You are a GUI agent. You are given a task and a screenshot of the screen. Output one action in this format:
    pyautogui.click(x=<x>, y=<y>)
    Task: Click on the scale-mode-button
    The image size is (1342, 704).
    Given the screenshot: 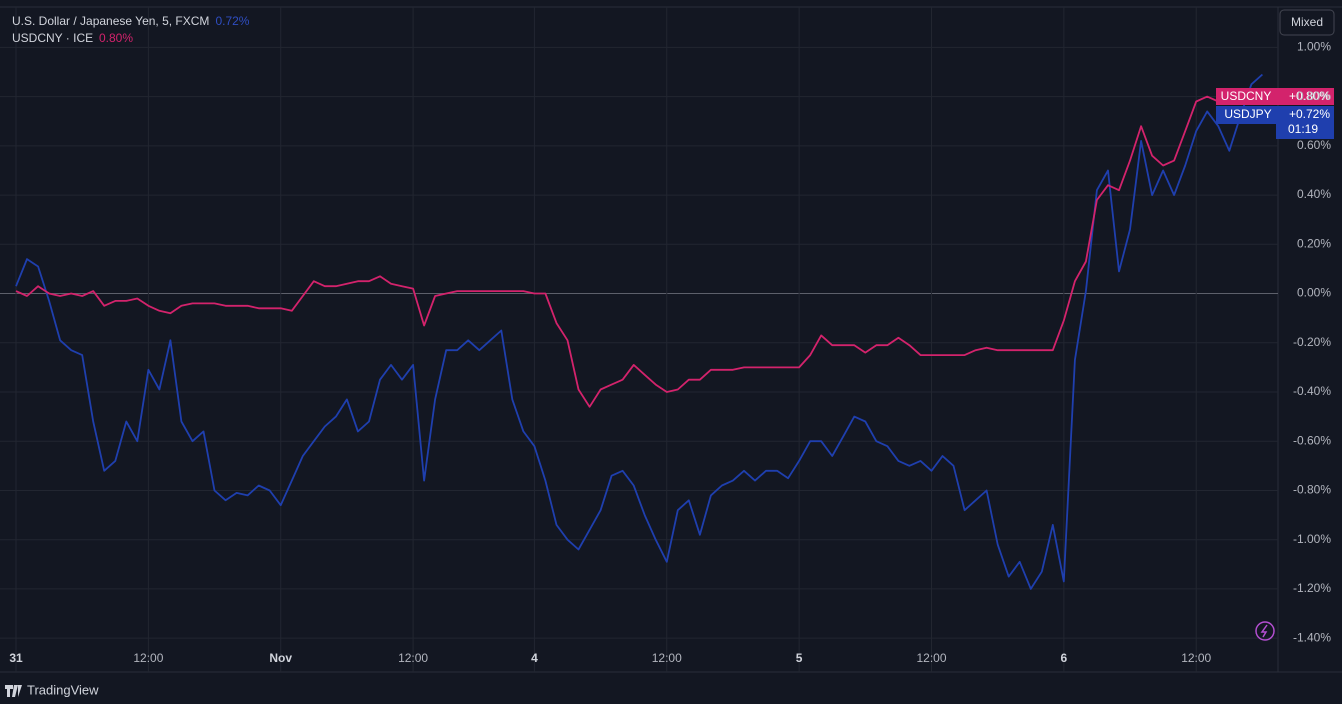 What is the action you would take?
    pyautogui.click(x=1307, y=22)
    